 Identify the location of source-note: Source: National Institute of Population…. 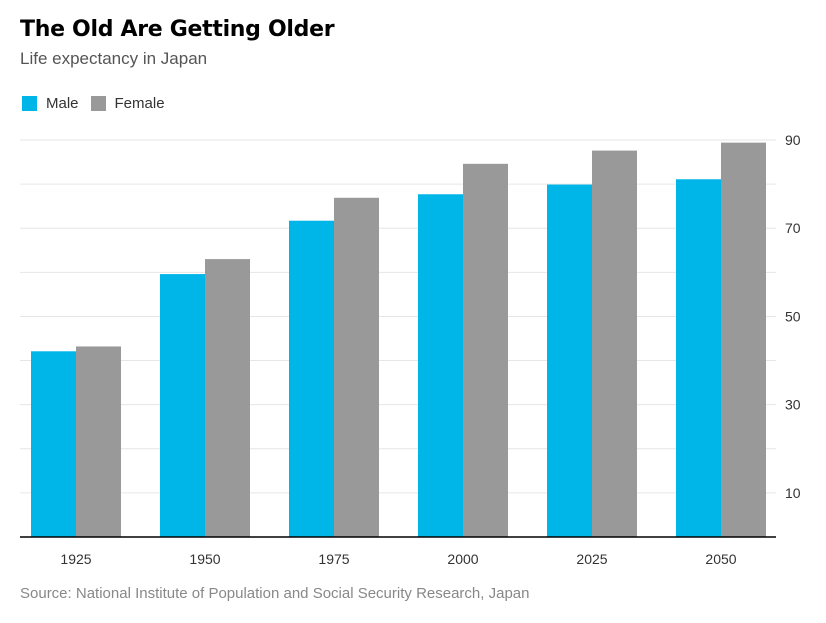
(275, 593).